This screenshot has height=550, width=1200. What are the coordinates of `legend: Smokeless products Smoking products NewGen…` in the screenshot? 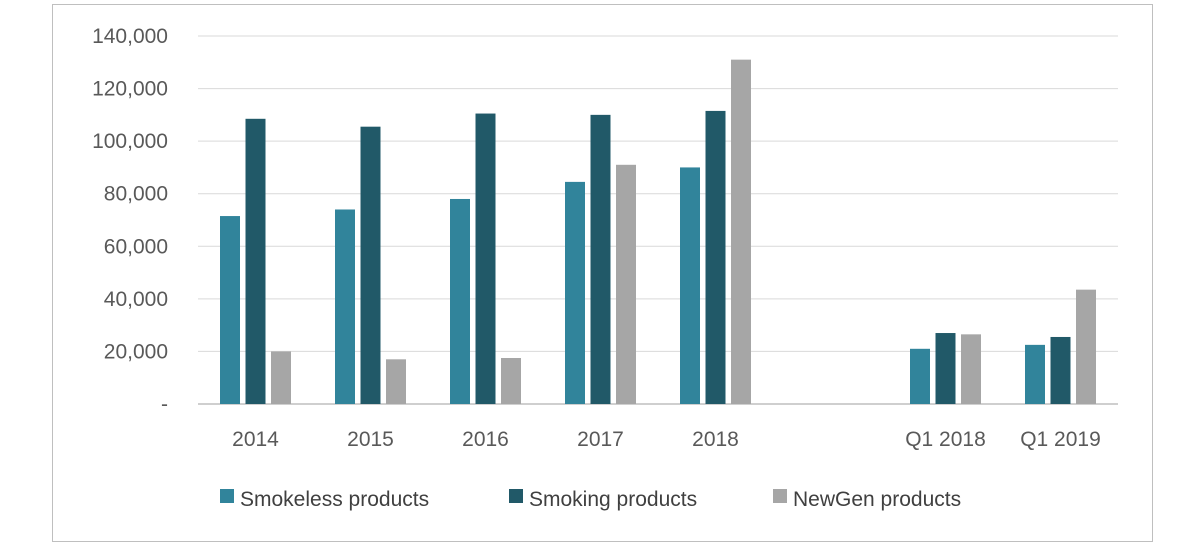 It's located at (590, 499).